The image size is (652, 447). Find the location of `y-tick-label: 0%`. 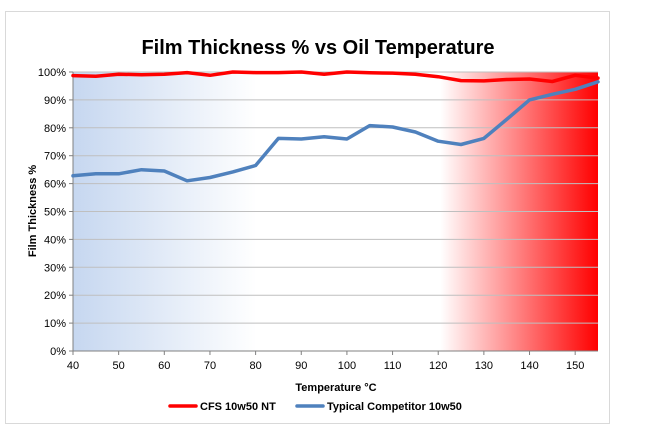

y-tick-label: 0% is located at coordinates (58, 352).